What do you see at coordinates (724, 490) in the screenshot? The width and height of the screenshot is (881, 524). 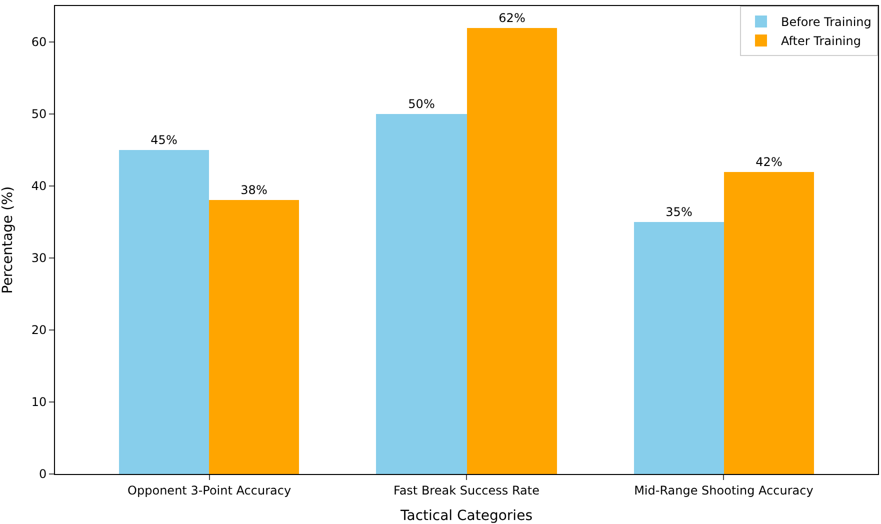 I see `x-tick-label: Mid-Range Shooting Accuracy` at bounding box center [724, 490].